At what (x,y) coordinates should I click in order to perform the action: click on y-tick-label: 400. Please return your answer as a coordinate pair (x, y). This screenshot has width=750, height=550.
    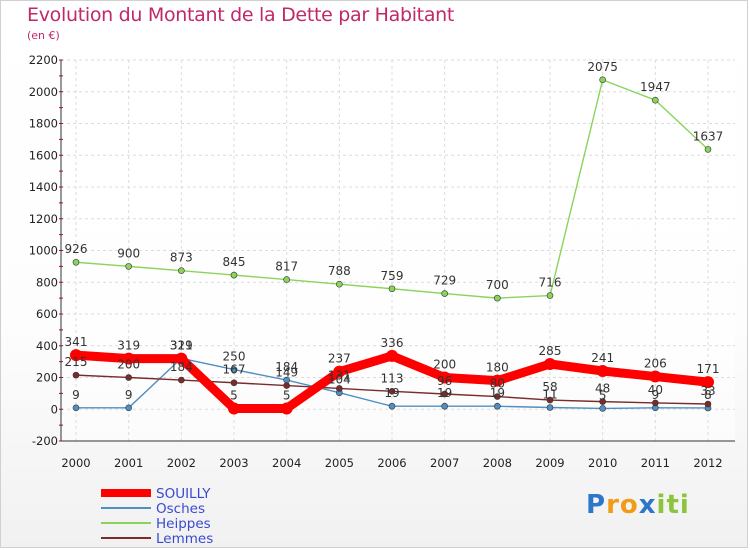
    Looking at the image, I should click on (47, 346).